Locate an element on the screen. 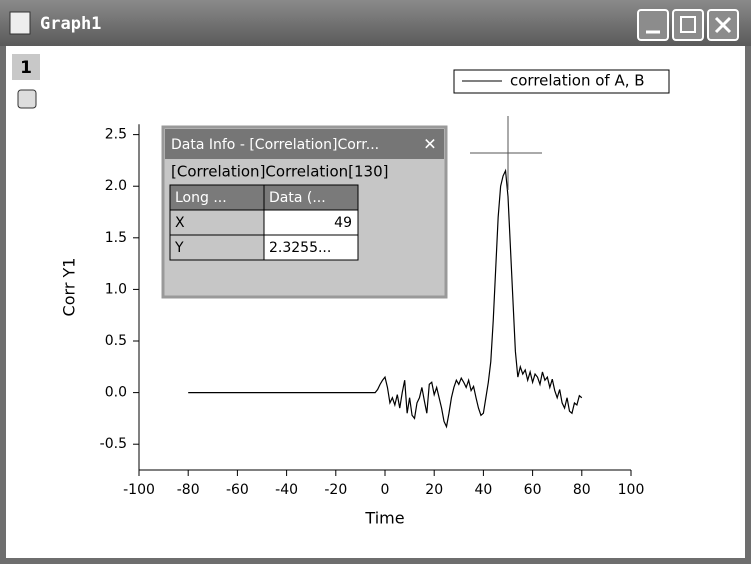 Image resolution: width=751 pixels, height=568 pixels. y-tick-label: 0.0 is located at coordinates (116, 393).